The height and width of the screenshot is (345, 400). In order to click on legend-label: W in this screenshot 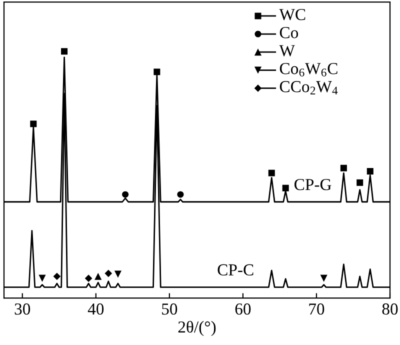, I will do `click(287, 50)`.